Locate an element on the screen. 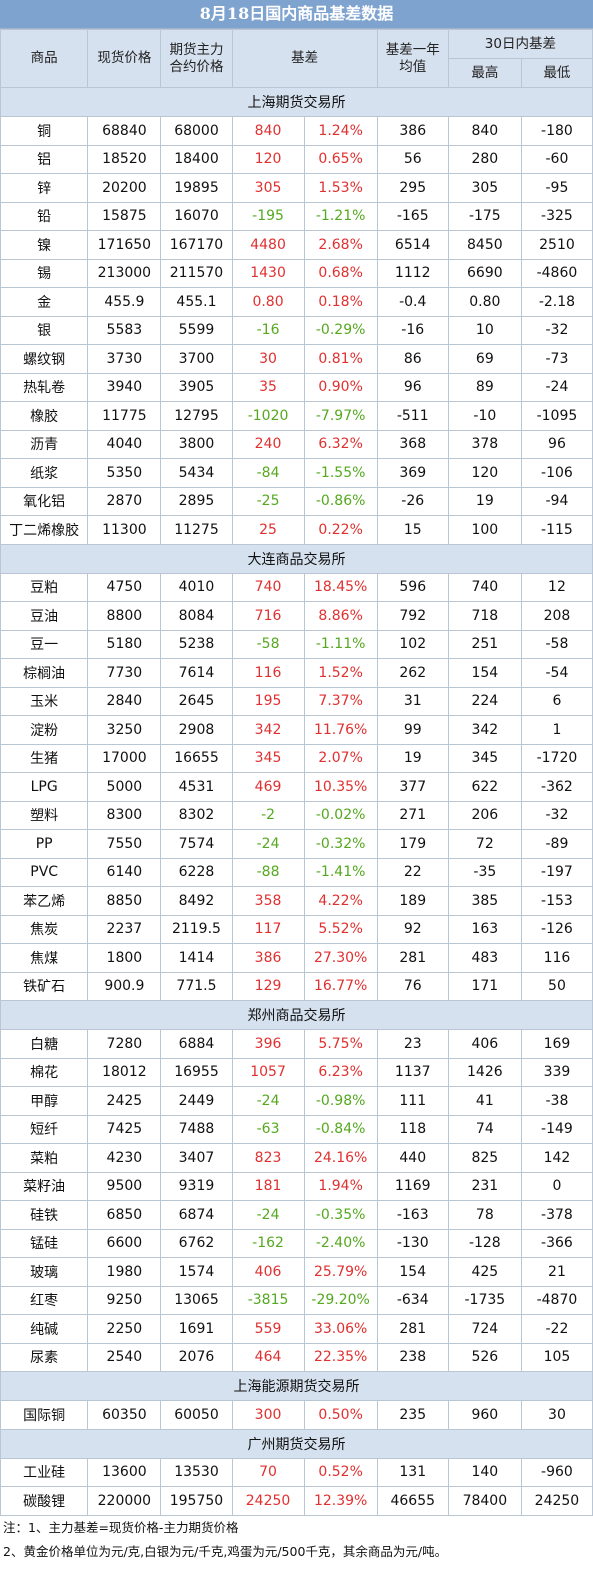 The width and height of the screenshot is (593, 1596). commodity-cell: 豆油 is located at coordinates (44, 616).